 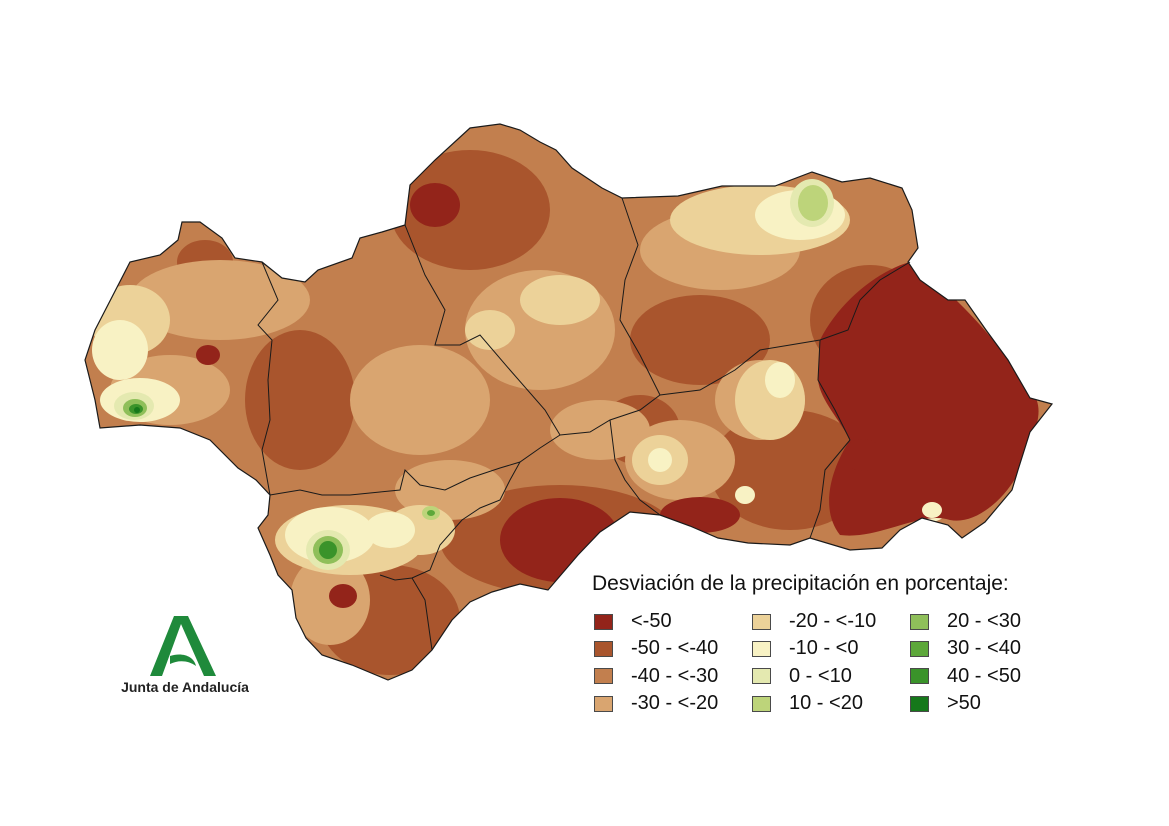 I want to click on logo-emblem-icon, so click(x=183, y=646).